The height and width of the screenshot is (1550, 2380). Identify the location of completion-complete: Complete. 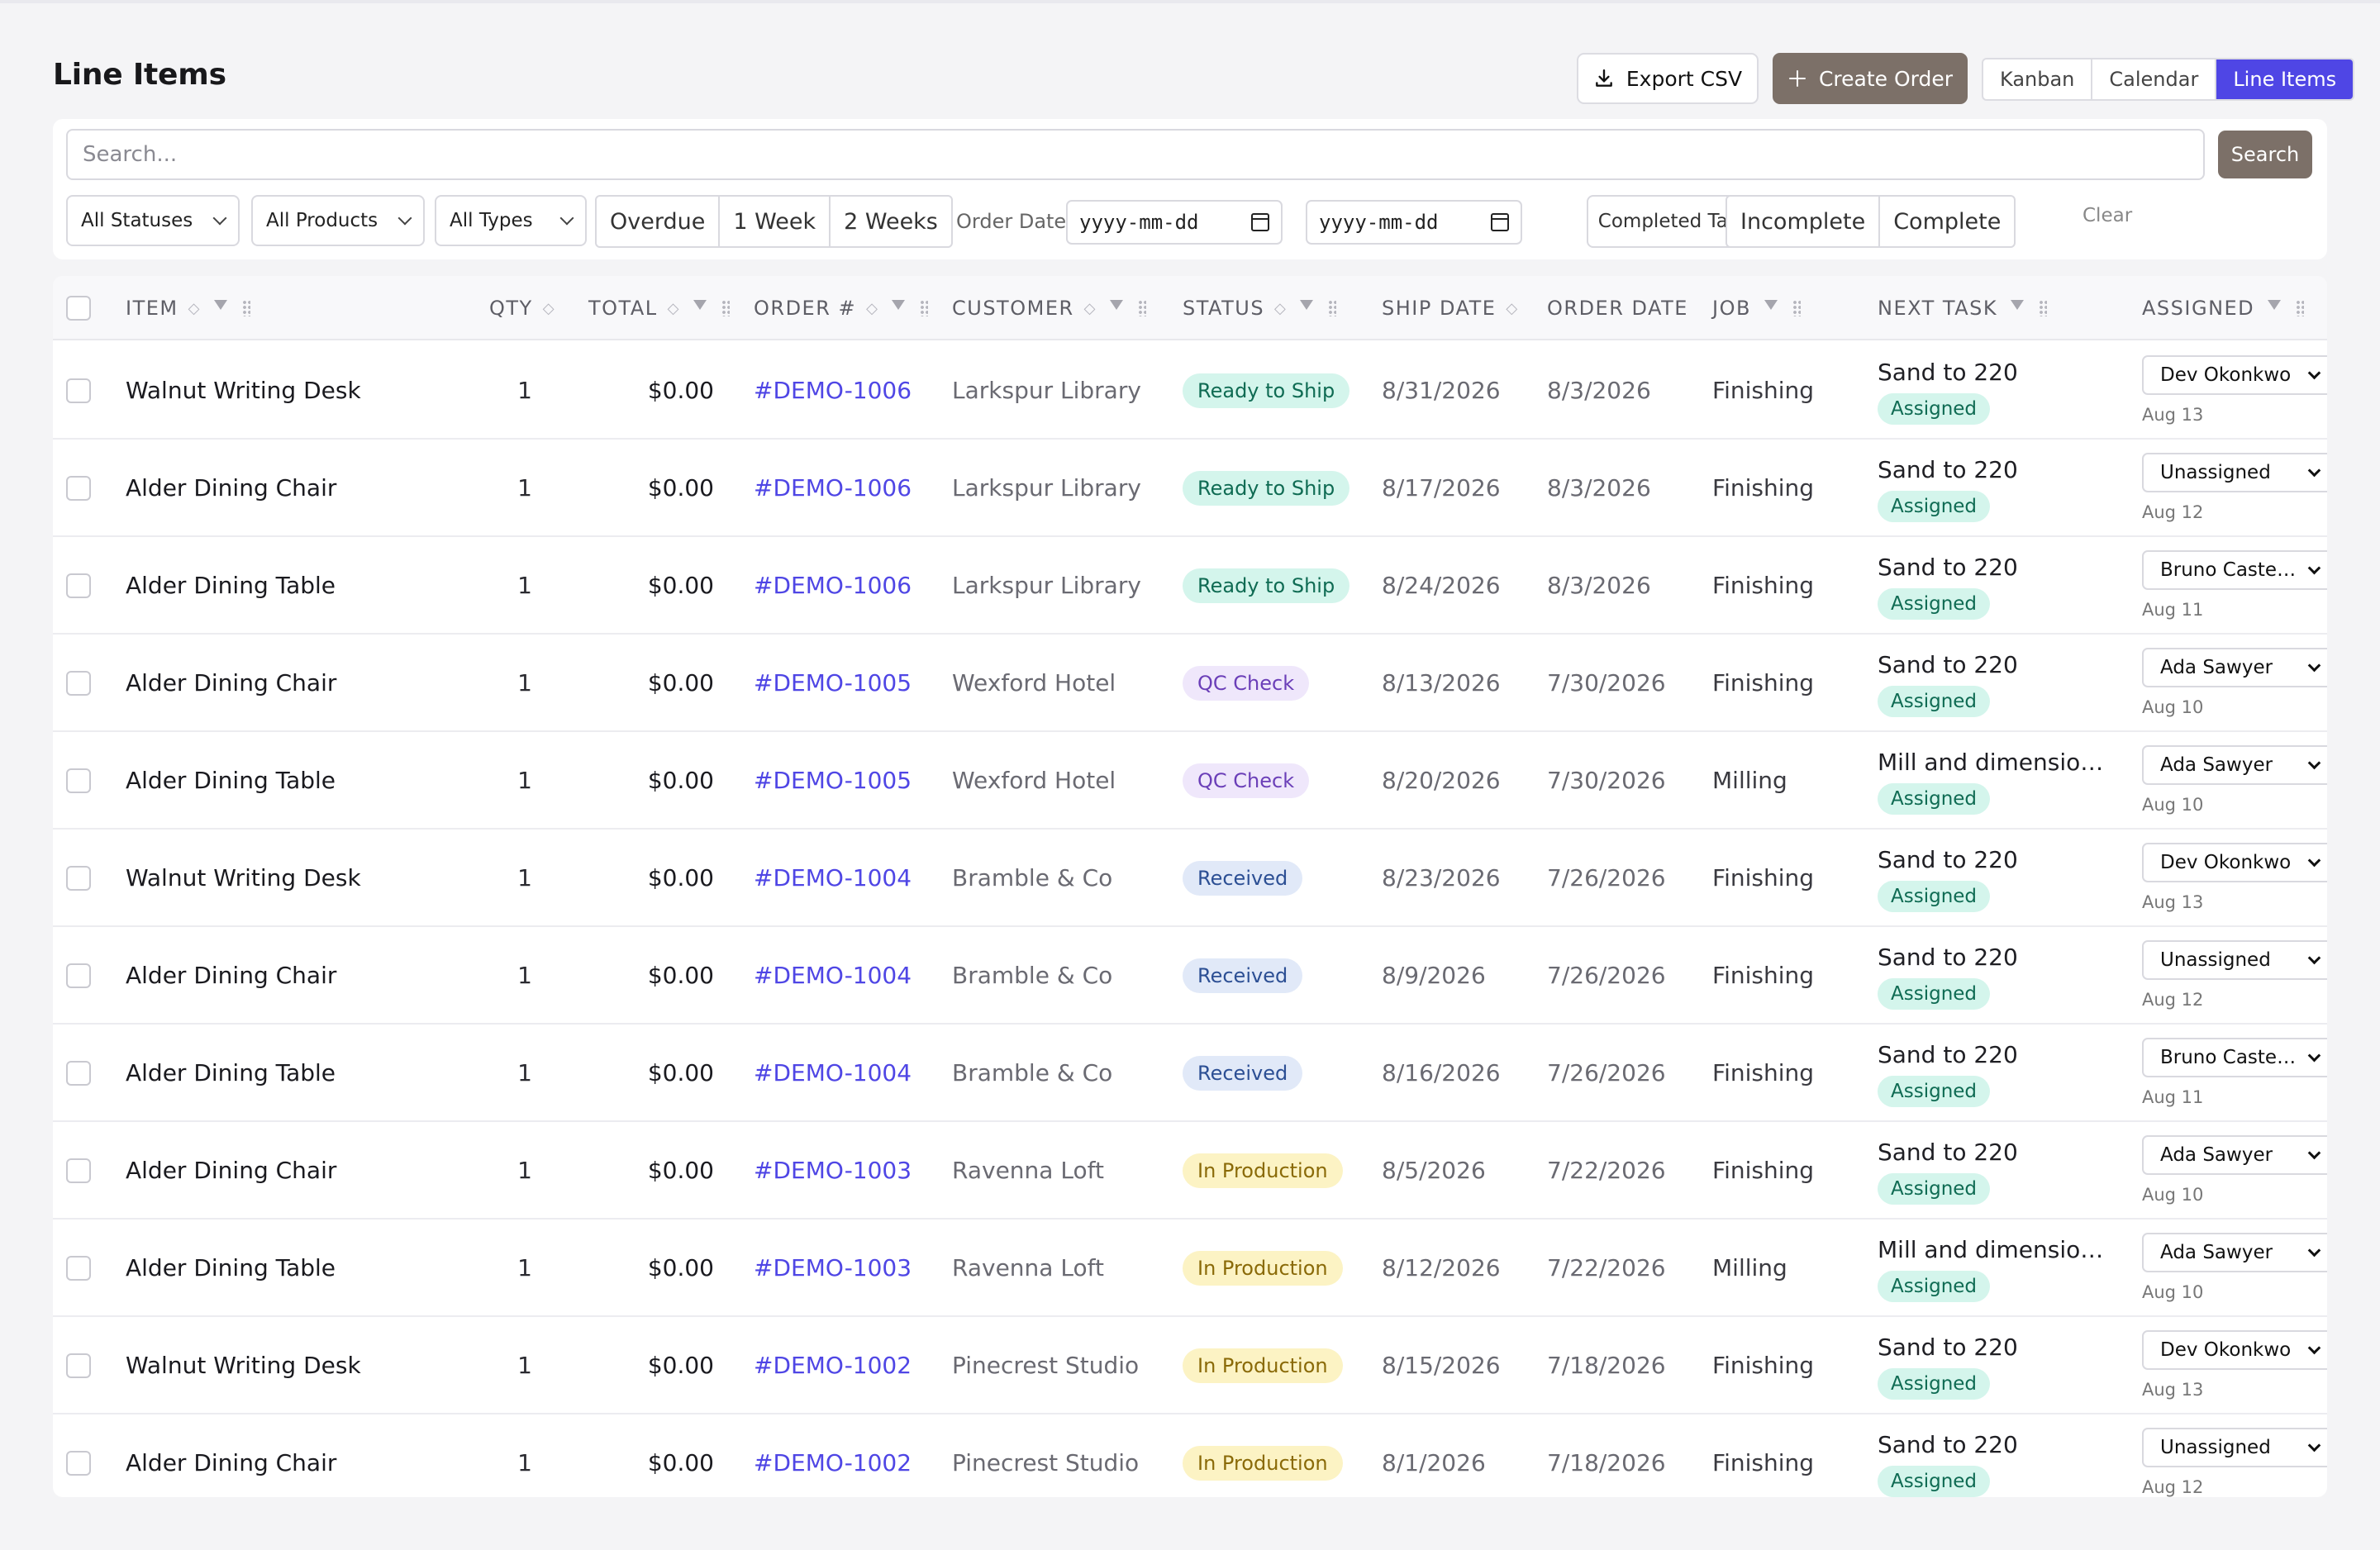
(1947, 221).